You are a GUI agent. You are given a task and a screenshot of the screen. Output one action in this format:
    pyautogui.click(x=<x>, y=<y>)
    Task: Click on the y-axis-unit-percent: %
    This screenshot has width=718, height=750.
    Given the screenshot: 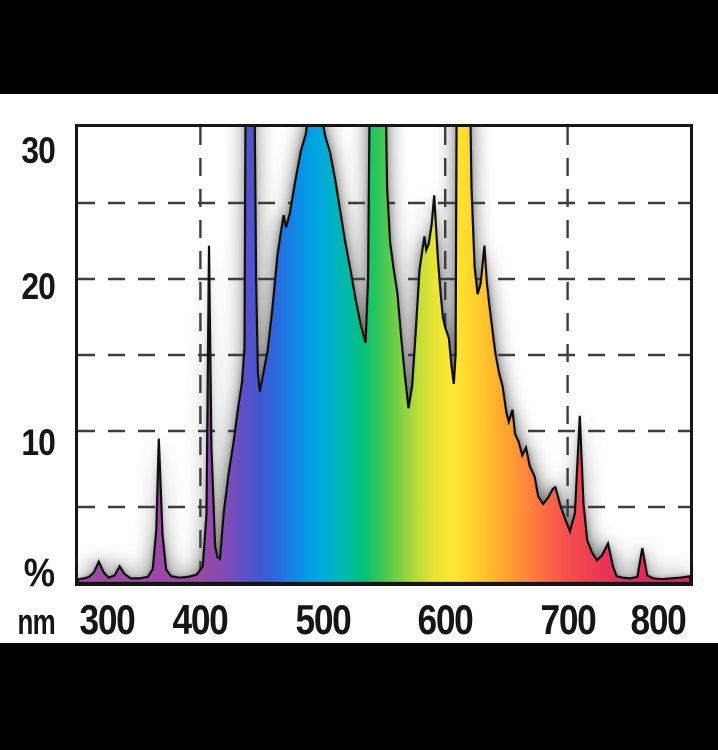 What is the action you would take?
    pyautogui.click(x=39, y=573)
    